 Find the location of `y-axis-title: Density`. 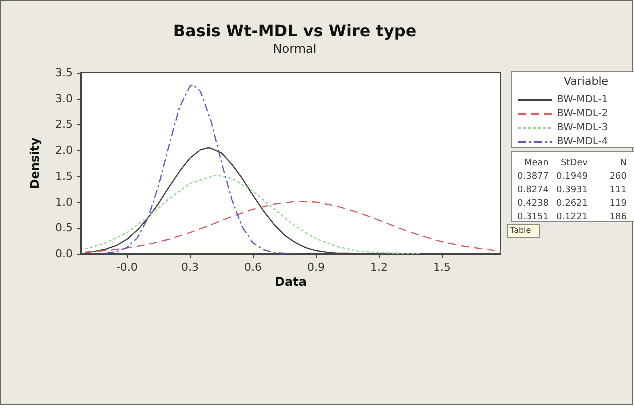

y-axis-title: Density is located at coordinates (35, 164).